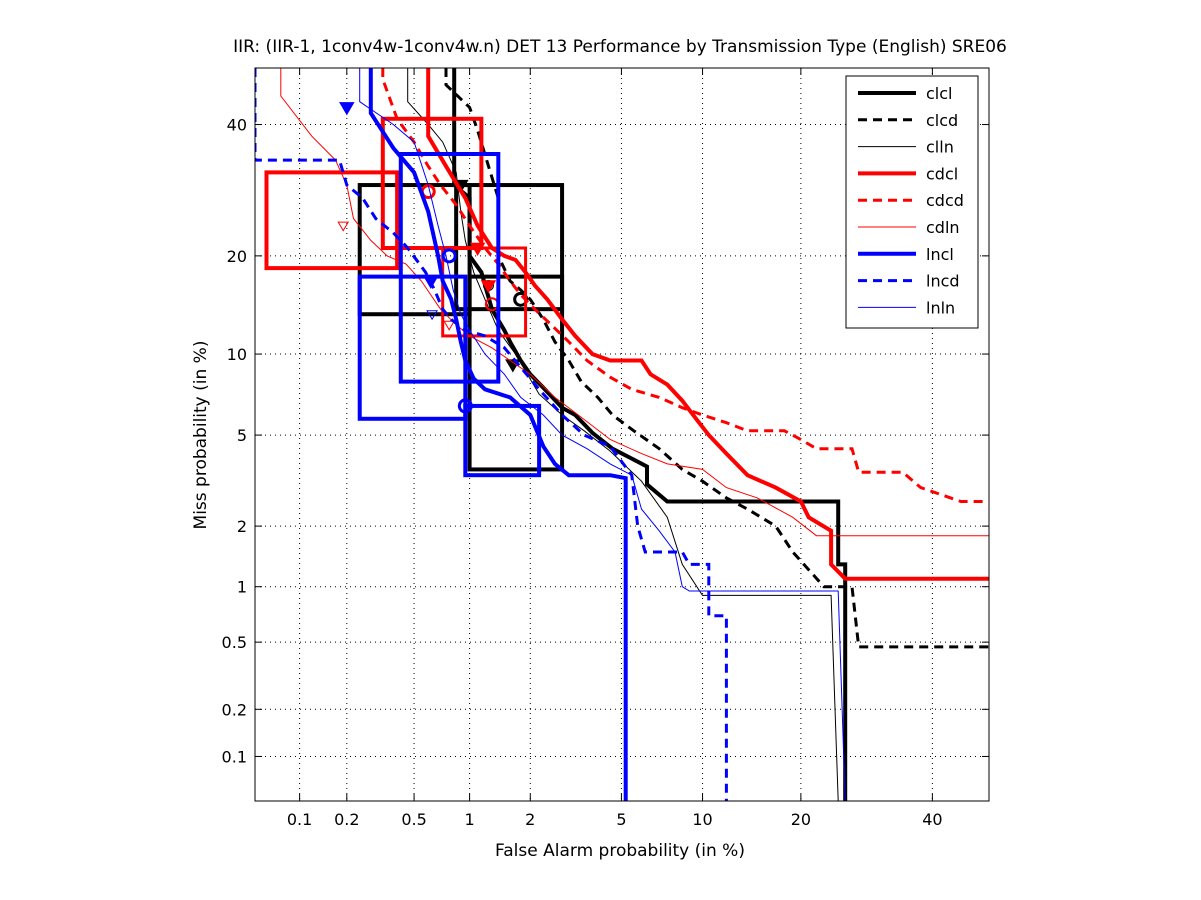 This screenshot has height=900, width=1201. Describe the element at coordinates (940, 147) in the screenshot. I see `legend-label-clln: clln` at that location.